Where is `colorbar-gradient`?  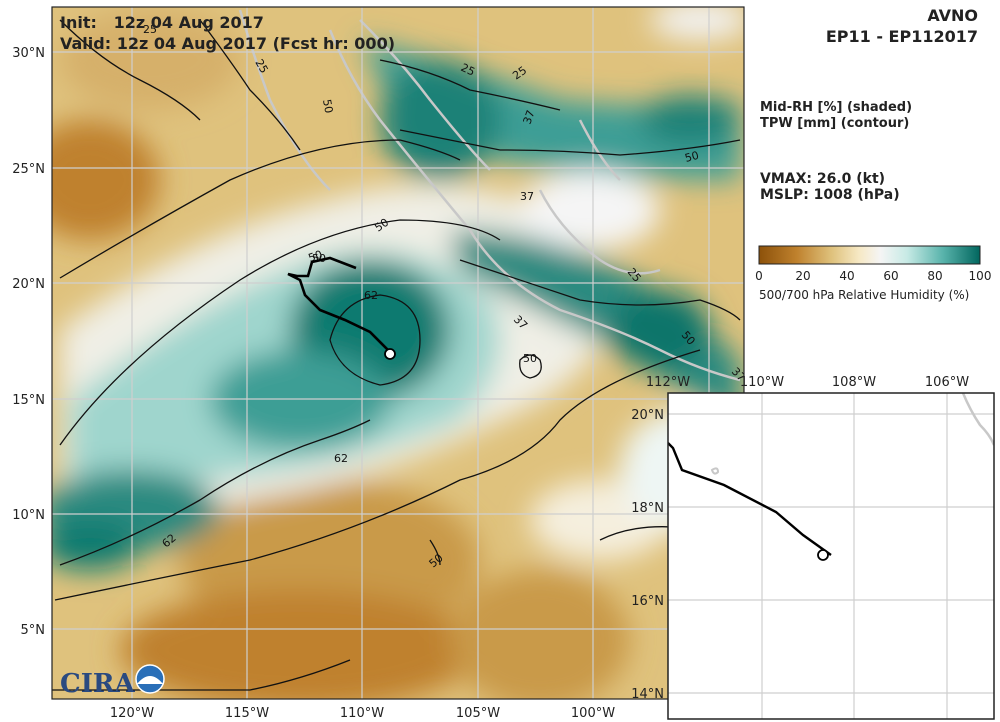 colorbar-gradient is located at coordinates (869, 255).